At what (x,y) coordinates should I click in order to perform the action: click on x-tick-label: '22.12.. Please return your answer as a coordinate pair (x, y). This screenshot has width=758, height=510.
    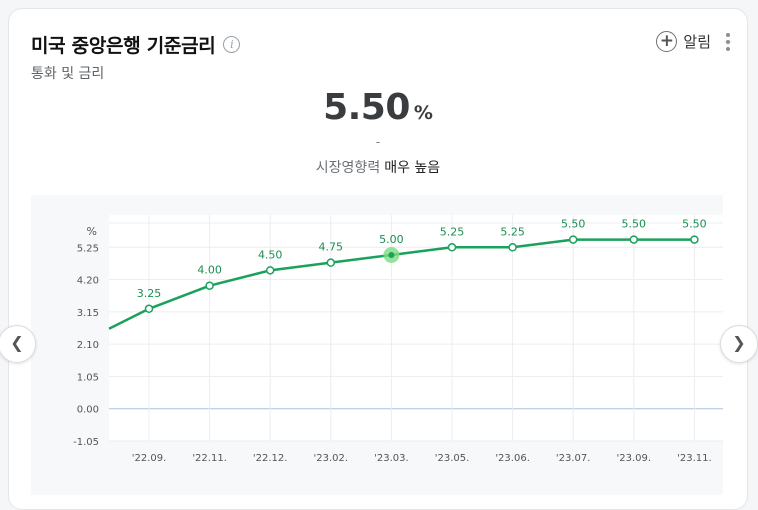
    Looking at the image, I should click on (270, 458).